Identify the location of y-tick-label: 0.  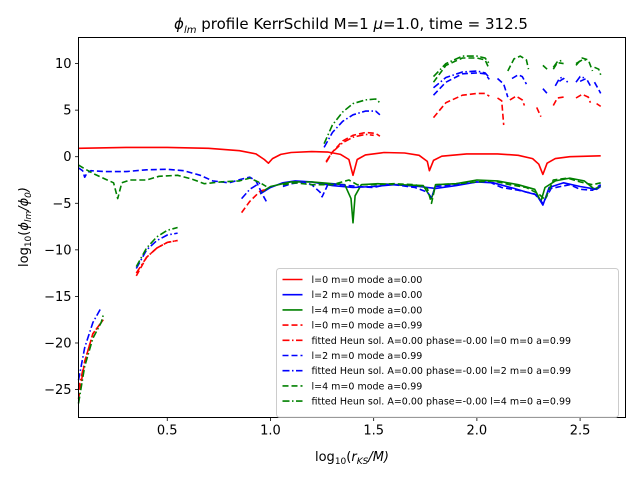
(67, 157).